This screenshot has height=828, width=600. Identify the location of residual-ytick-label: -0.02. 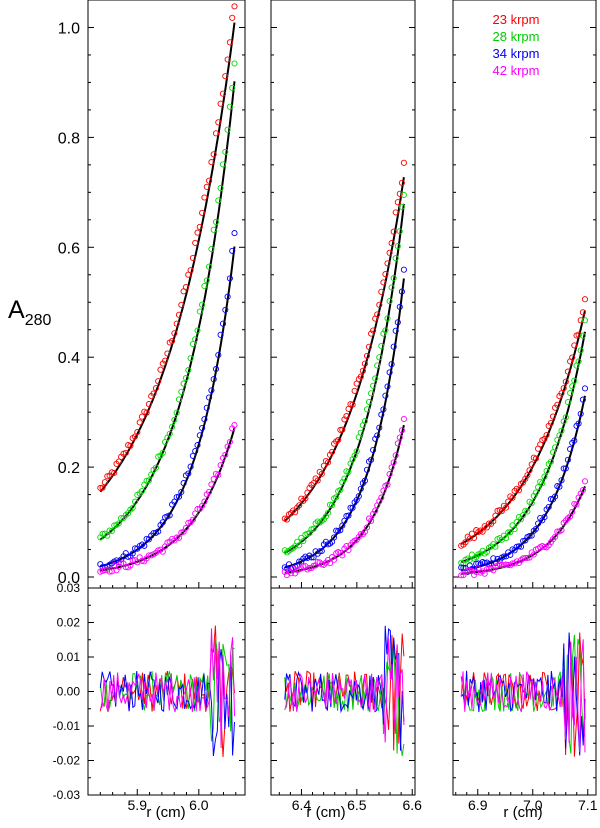
(67, 761).